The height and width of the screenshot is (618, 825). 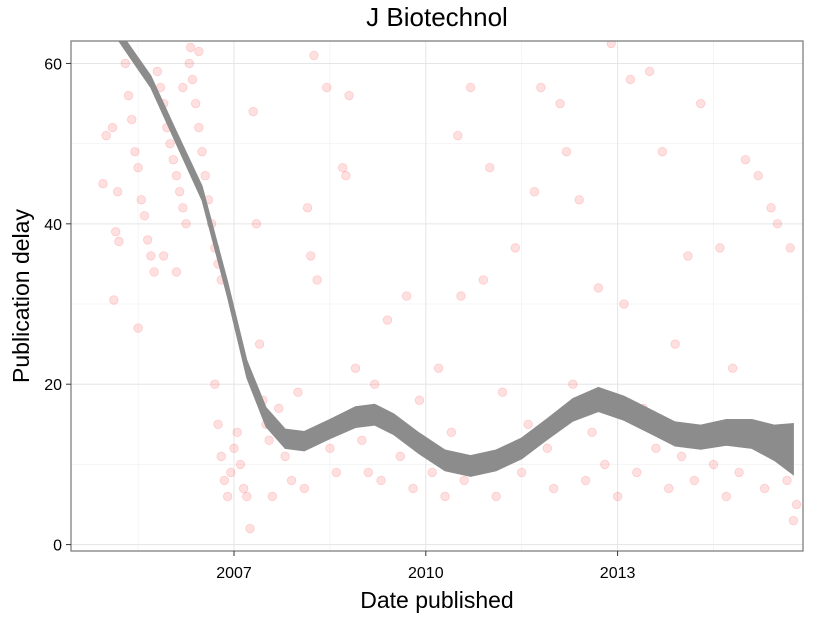 I want to click on y-tick-label: 40, so click(x=53, y=225).